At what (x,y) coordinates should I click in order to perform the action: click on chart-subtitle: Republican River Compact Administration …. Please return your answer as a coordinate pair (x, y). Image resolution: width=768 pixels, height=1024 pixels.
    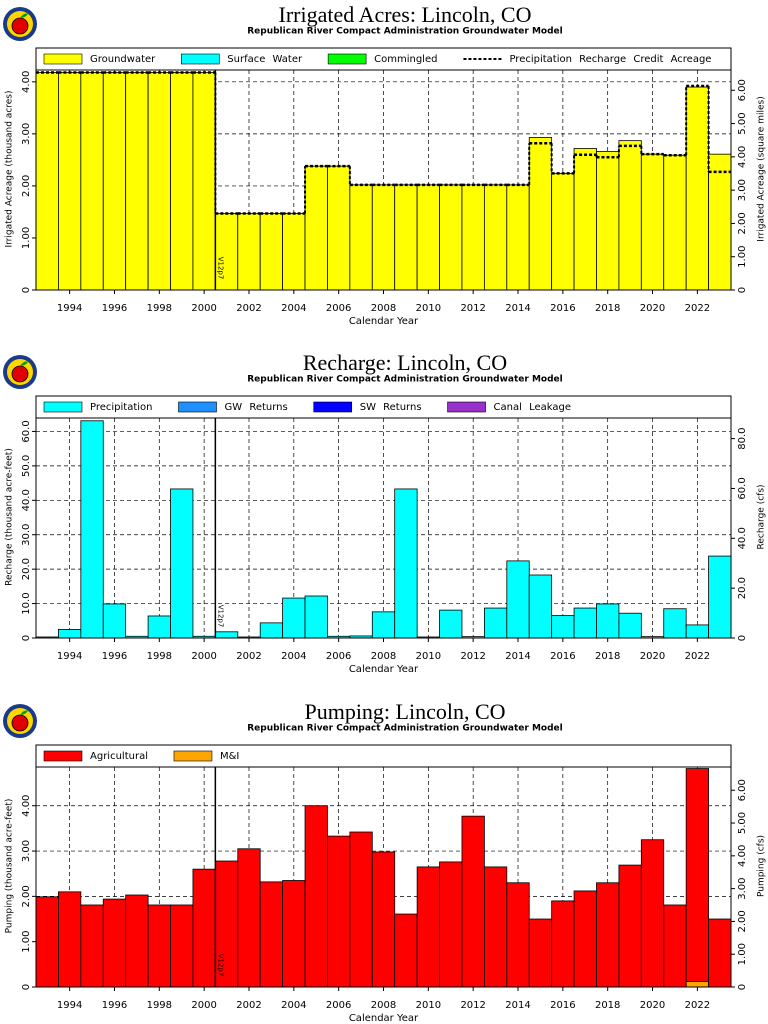
    Looking at the image, I should click on (405, 32).